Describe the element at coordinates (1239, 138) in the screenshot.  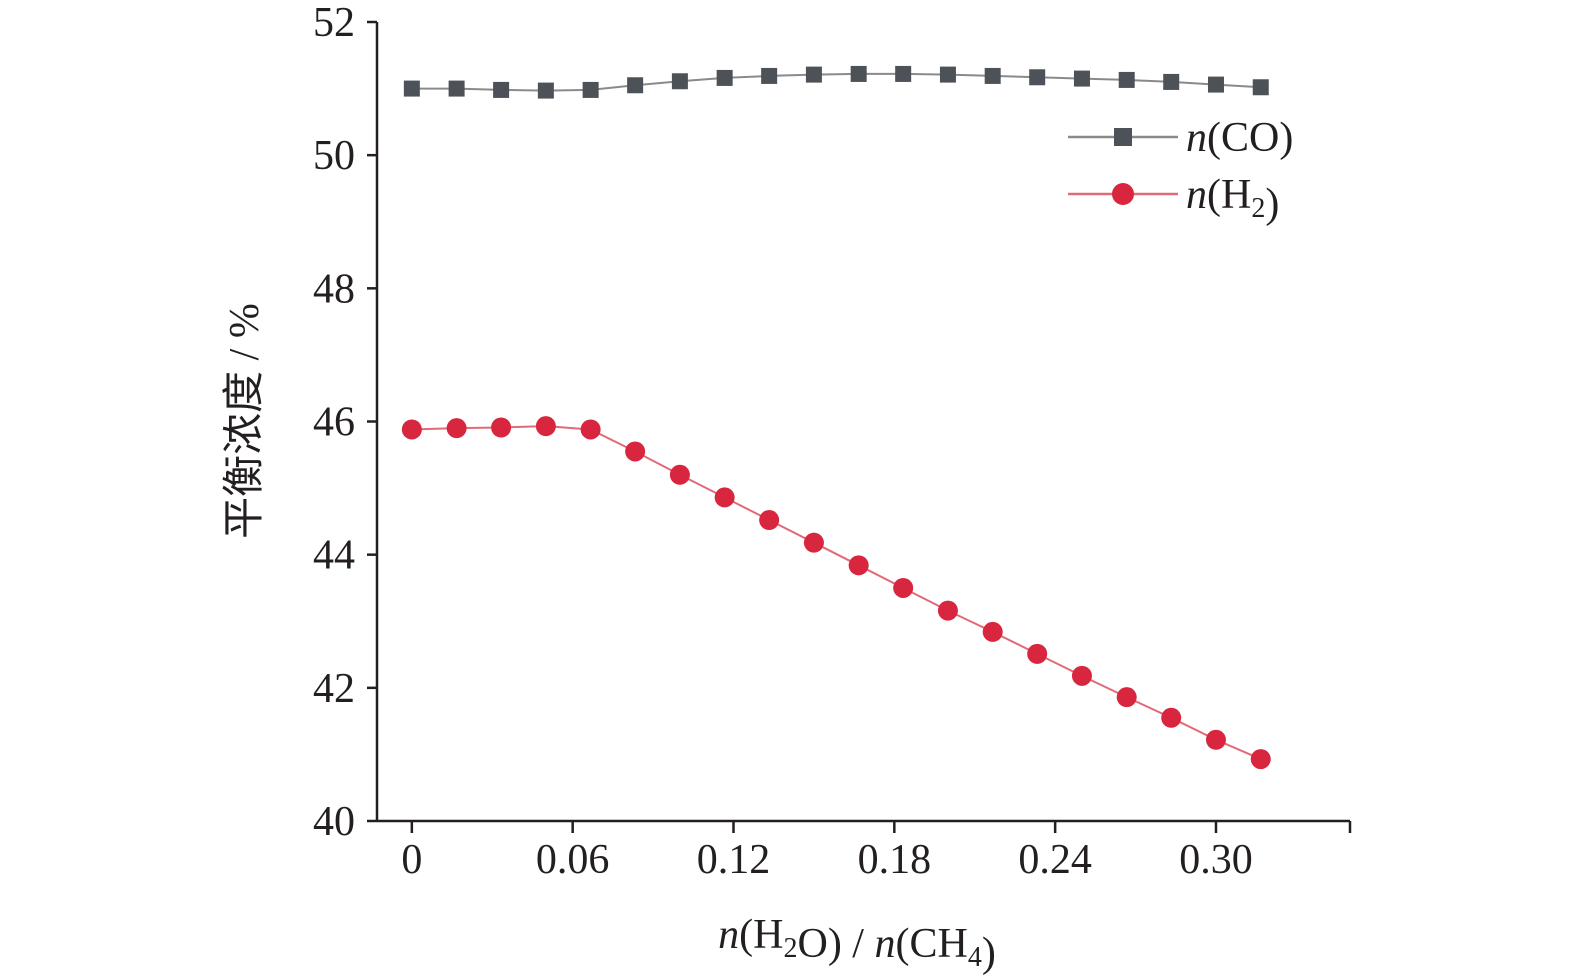
I see `legend-label: n(CO)` at that location.